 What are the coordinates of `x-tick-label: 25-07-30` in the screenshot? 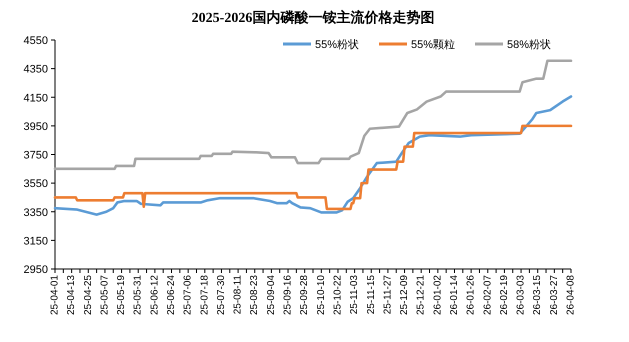 It's located at (221, 295).